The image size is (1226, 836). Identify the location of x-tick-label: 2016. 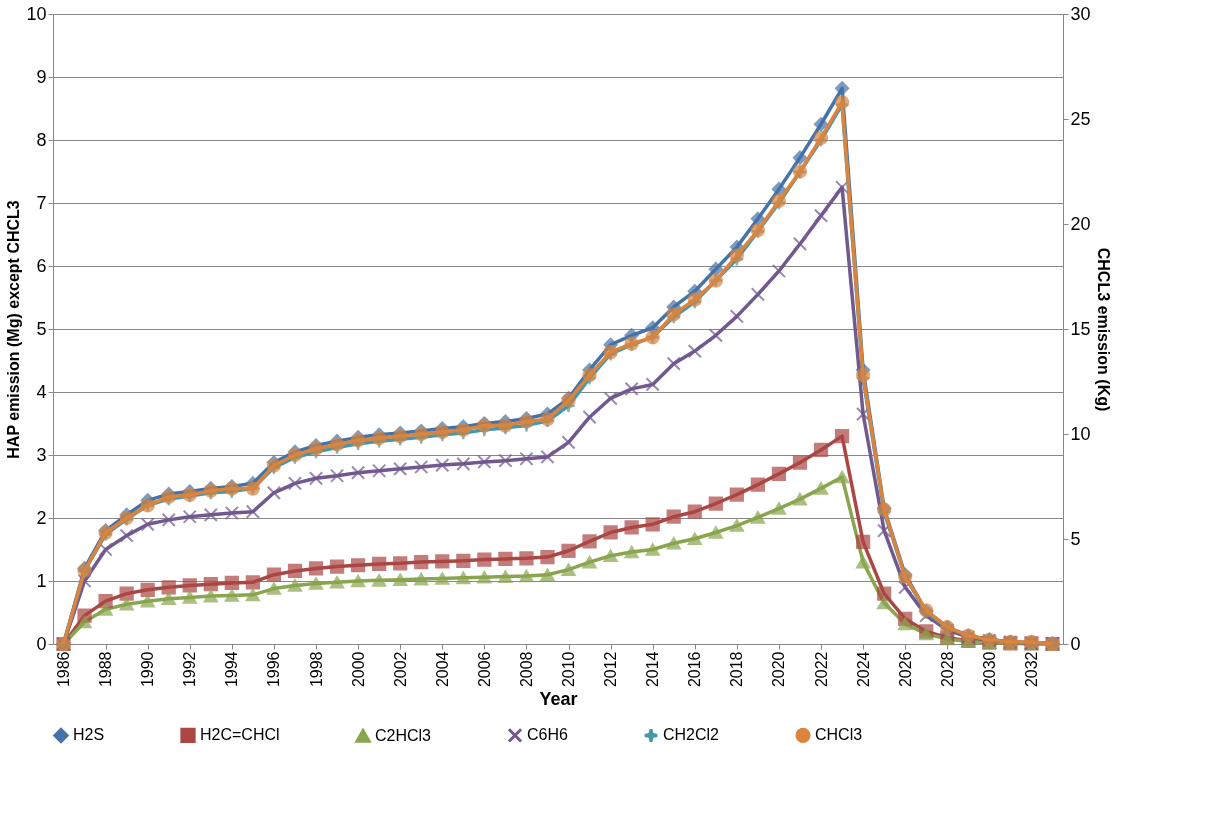
(695, 669).